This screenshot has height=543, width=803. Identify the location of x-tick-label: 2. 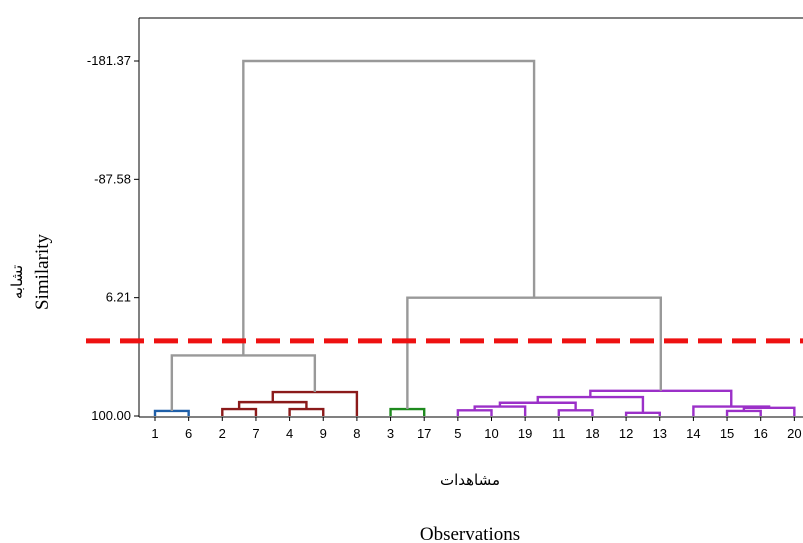
(222, 433).